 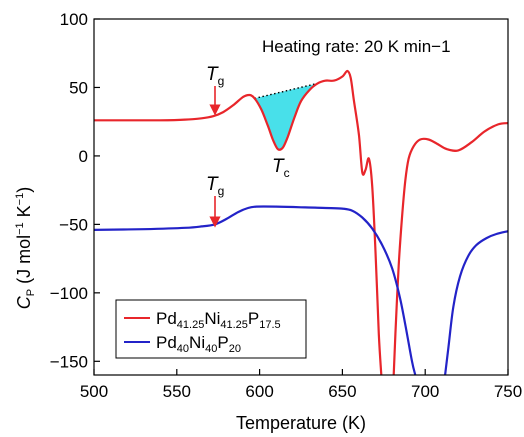 What do you see at coordinates (425, 391) in the screenshot?
I see `x-tick-label: 700` at bounding box center [425, 391].